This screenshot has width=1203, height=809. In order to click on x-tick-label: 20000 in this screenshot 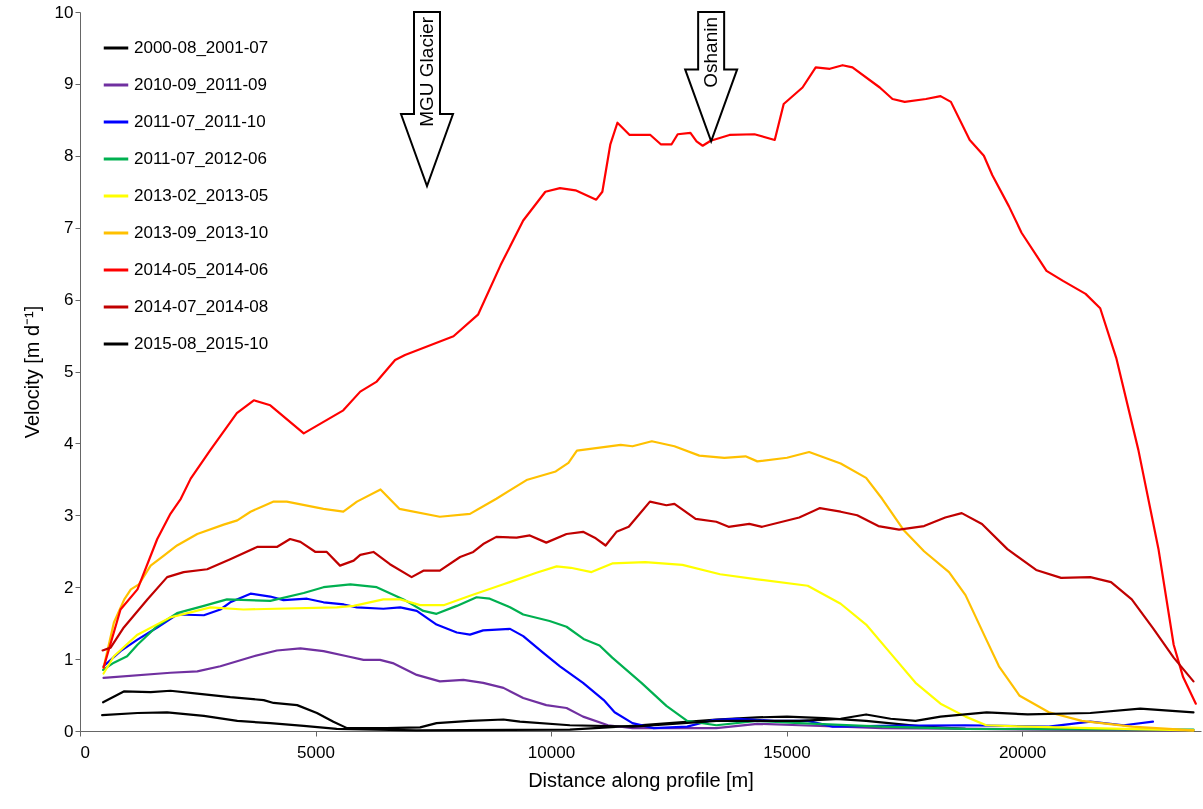, I will do `click(1022, 752)`.